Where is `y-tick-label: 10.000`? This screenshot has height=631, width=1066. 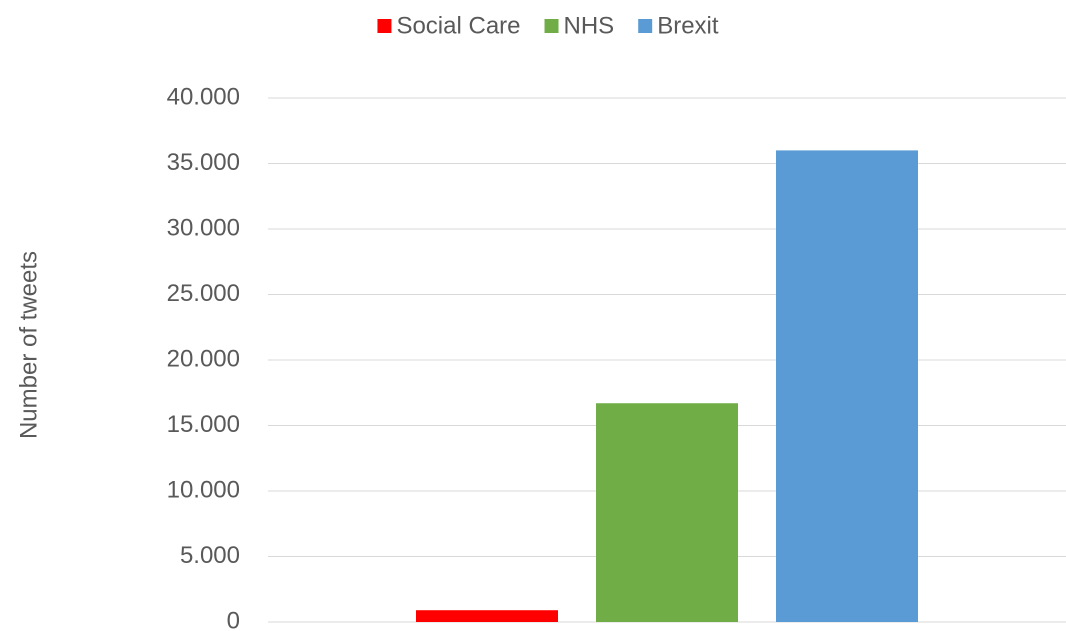
y-tick-label: 10.000 is located at coordinates (203, 489).